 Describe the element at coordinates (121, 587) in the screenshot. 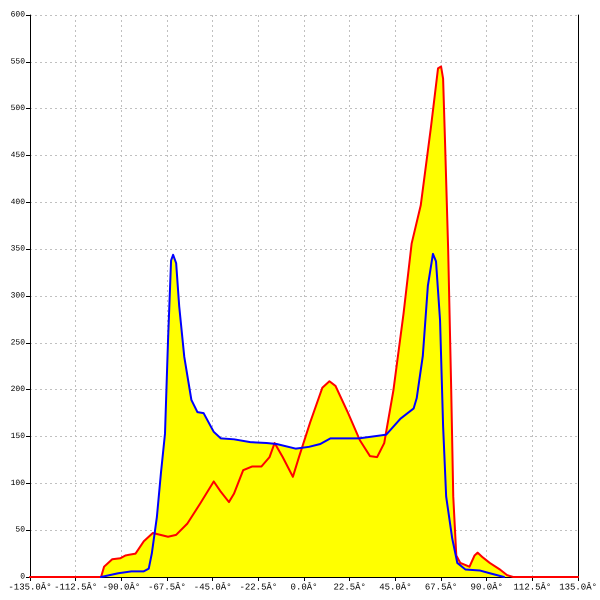

I see `x-tick-label: -90.0Â°` at that location.